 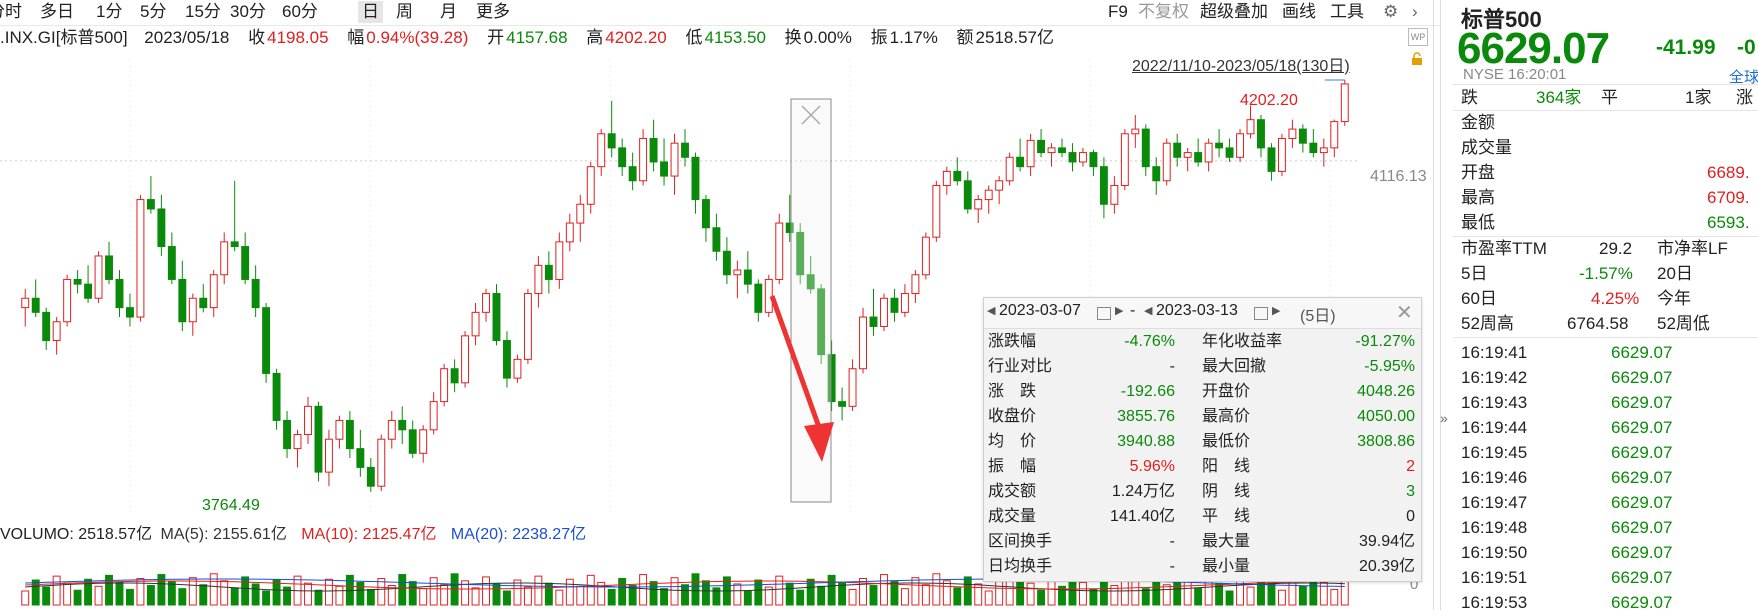 I want to click on from-next-icon: ▶, so click(x=1119, y=311).